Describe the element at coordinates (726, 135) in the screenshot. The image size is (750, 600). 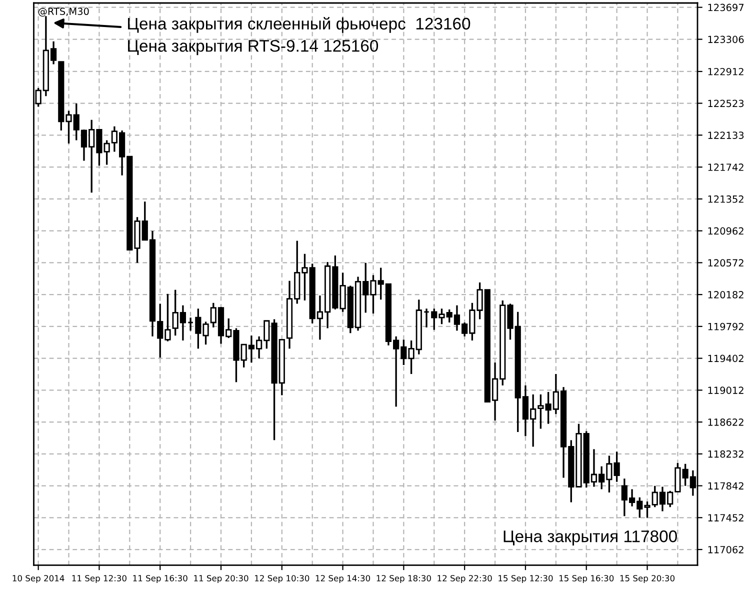
I see `y-tick-label: 122133` at that location.